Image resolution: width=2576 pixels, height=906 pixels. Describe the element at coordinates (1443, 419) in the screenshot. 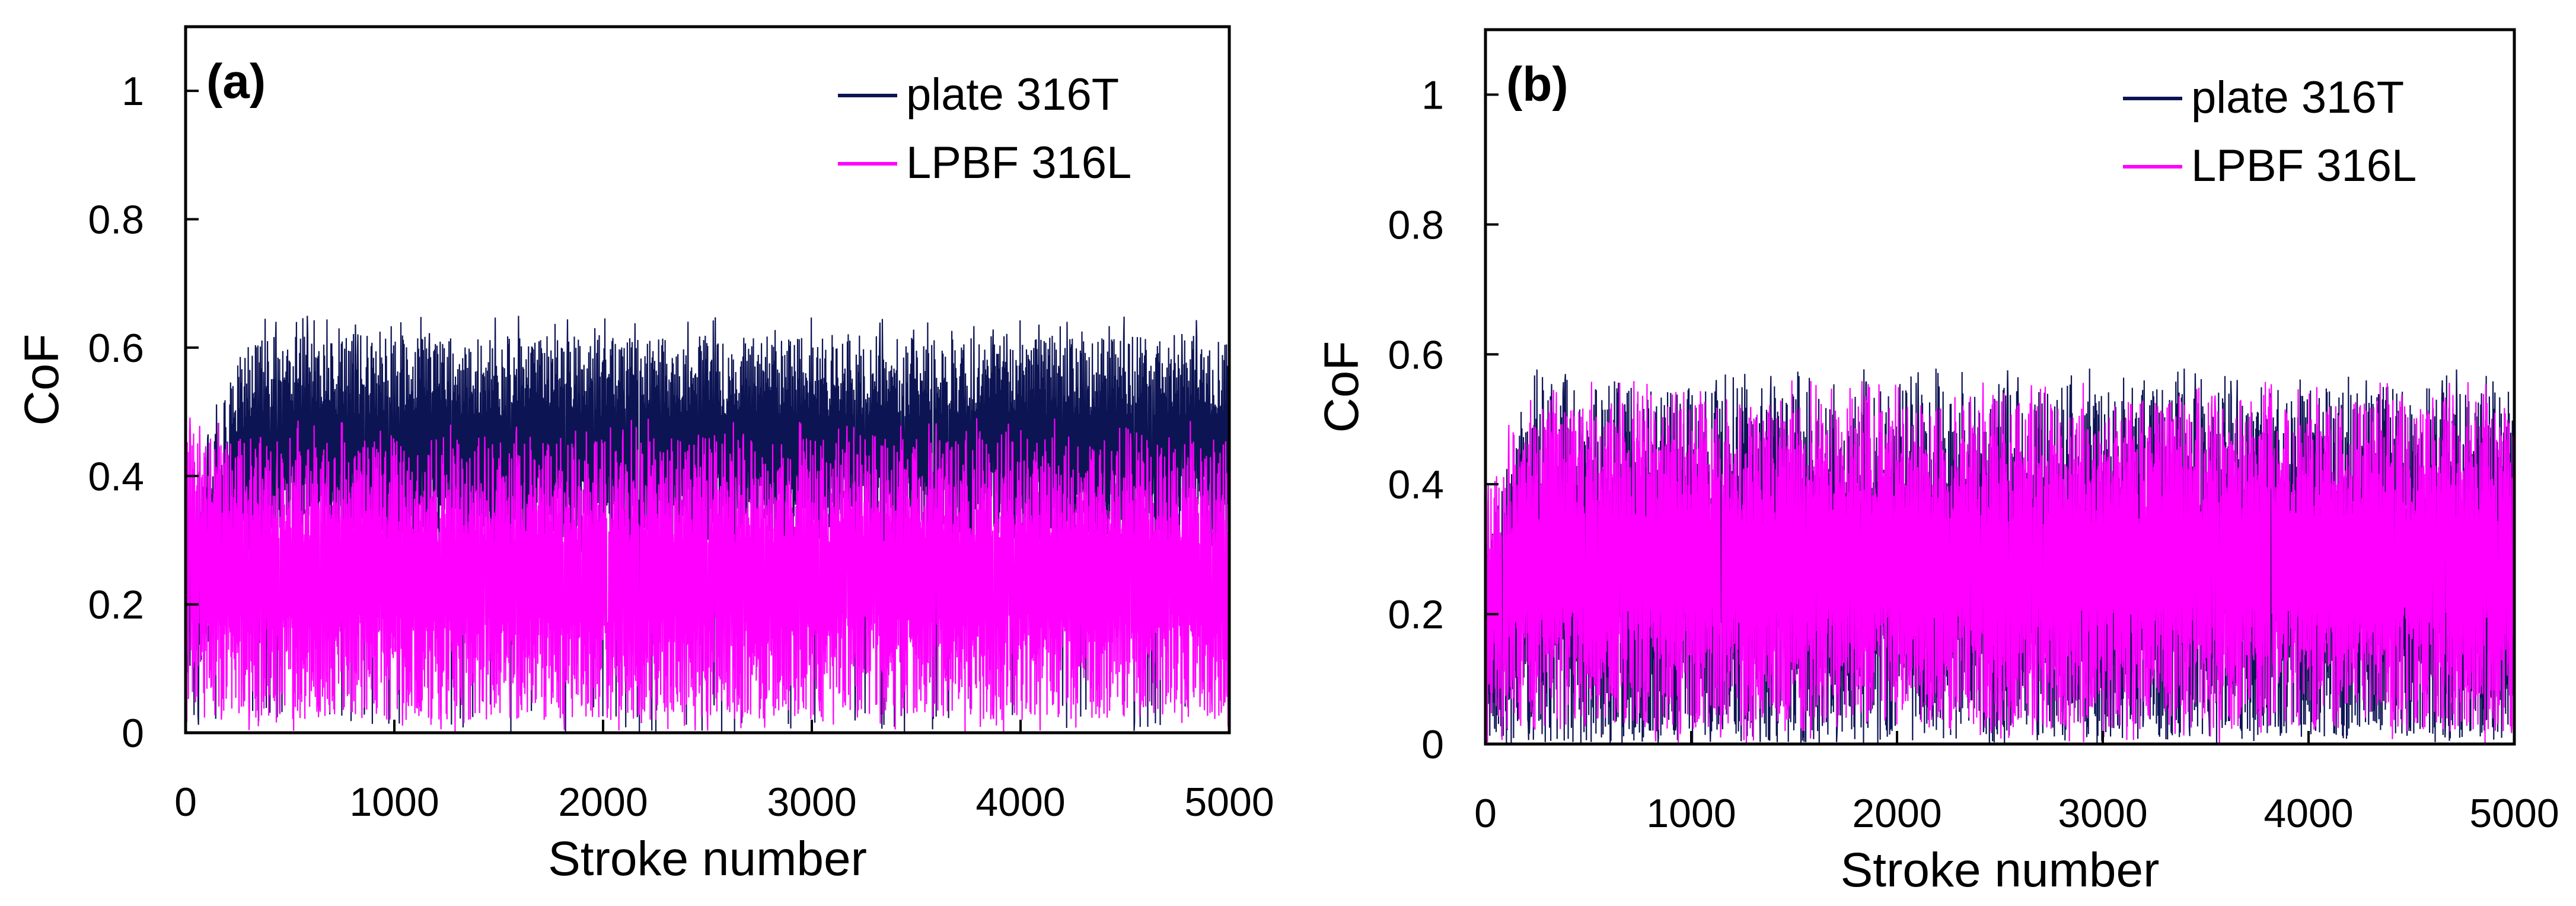

I see `panel-b-y-ticks: 0 0.2 0.4 0.6 0.8 1` at that location.